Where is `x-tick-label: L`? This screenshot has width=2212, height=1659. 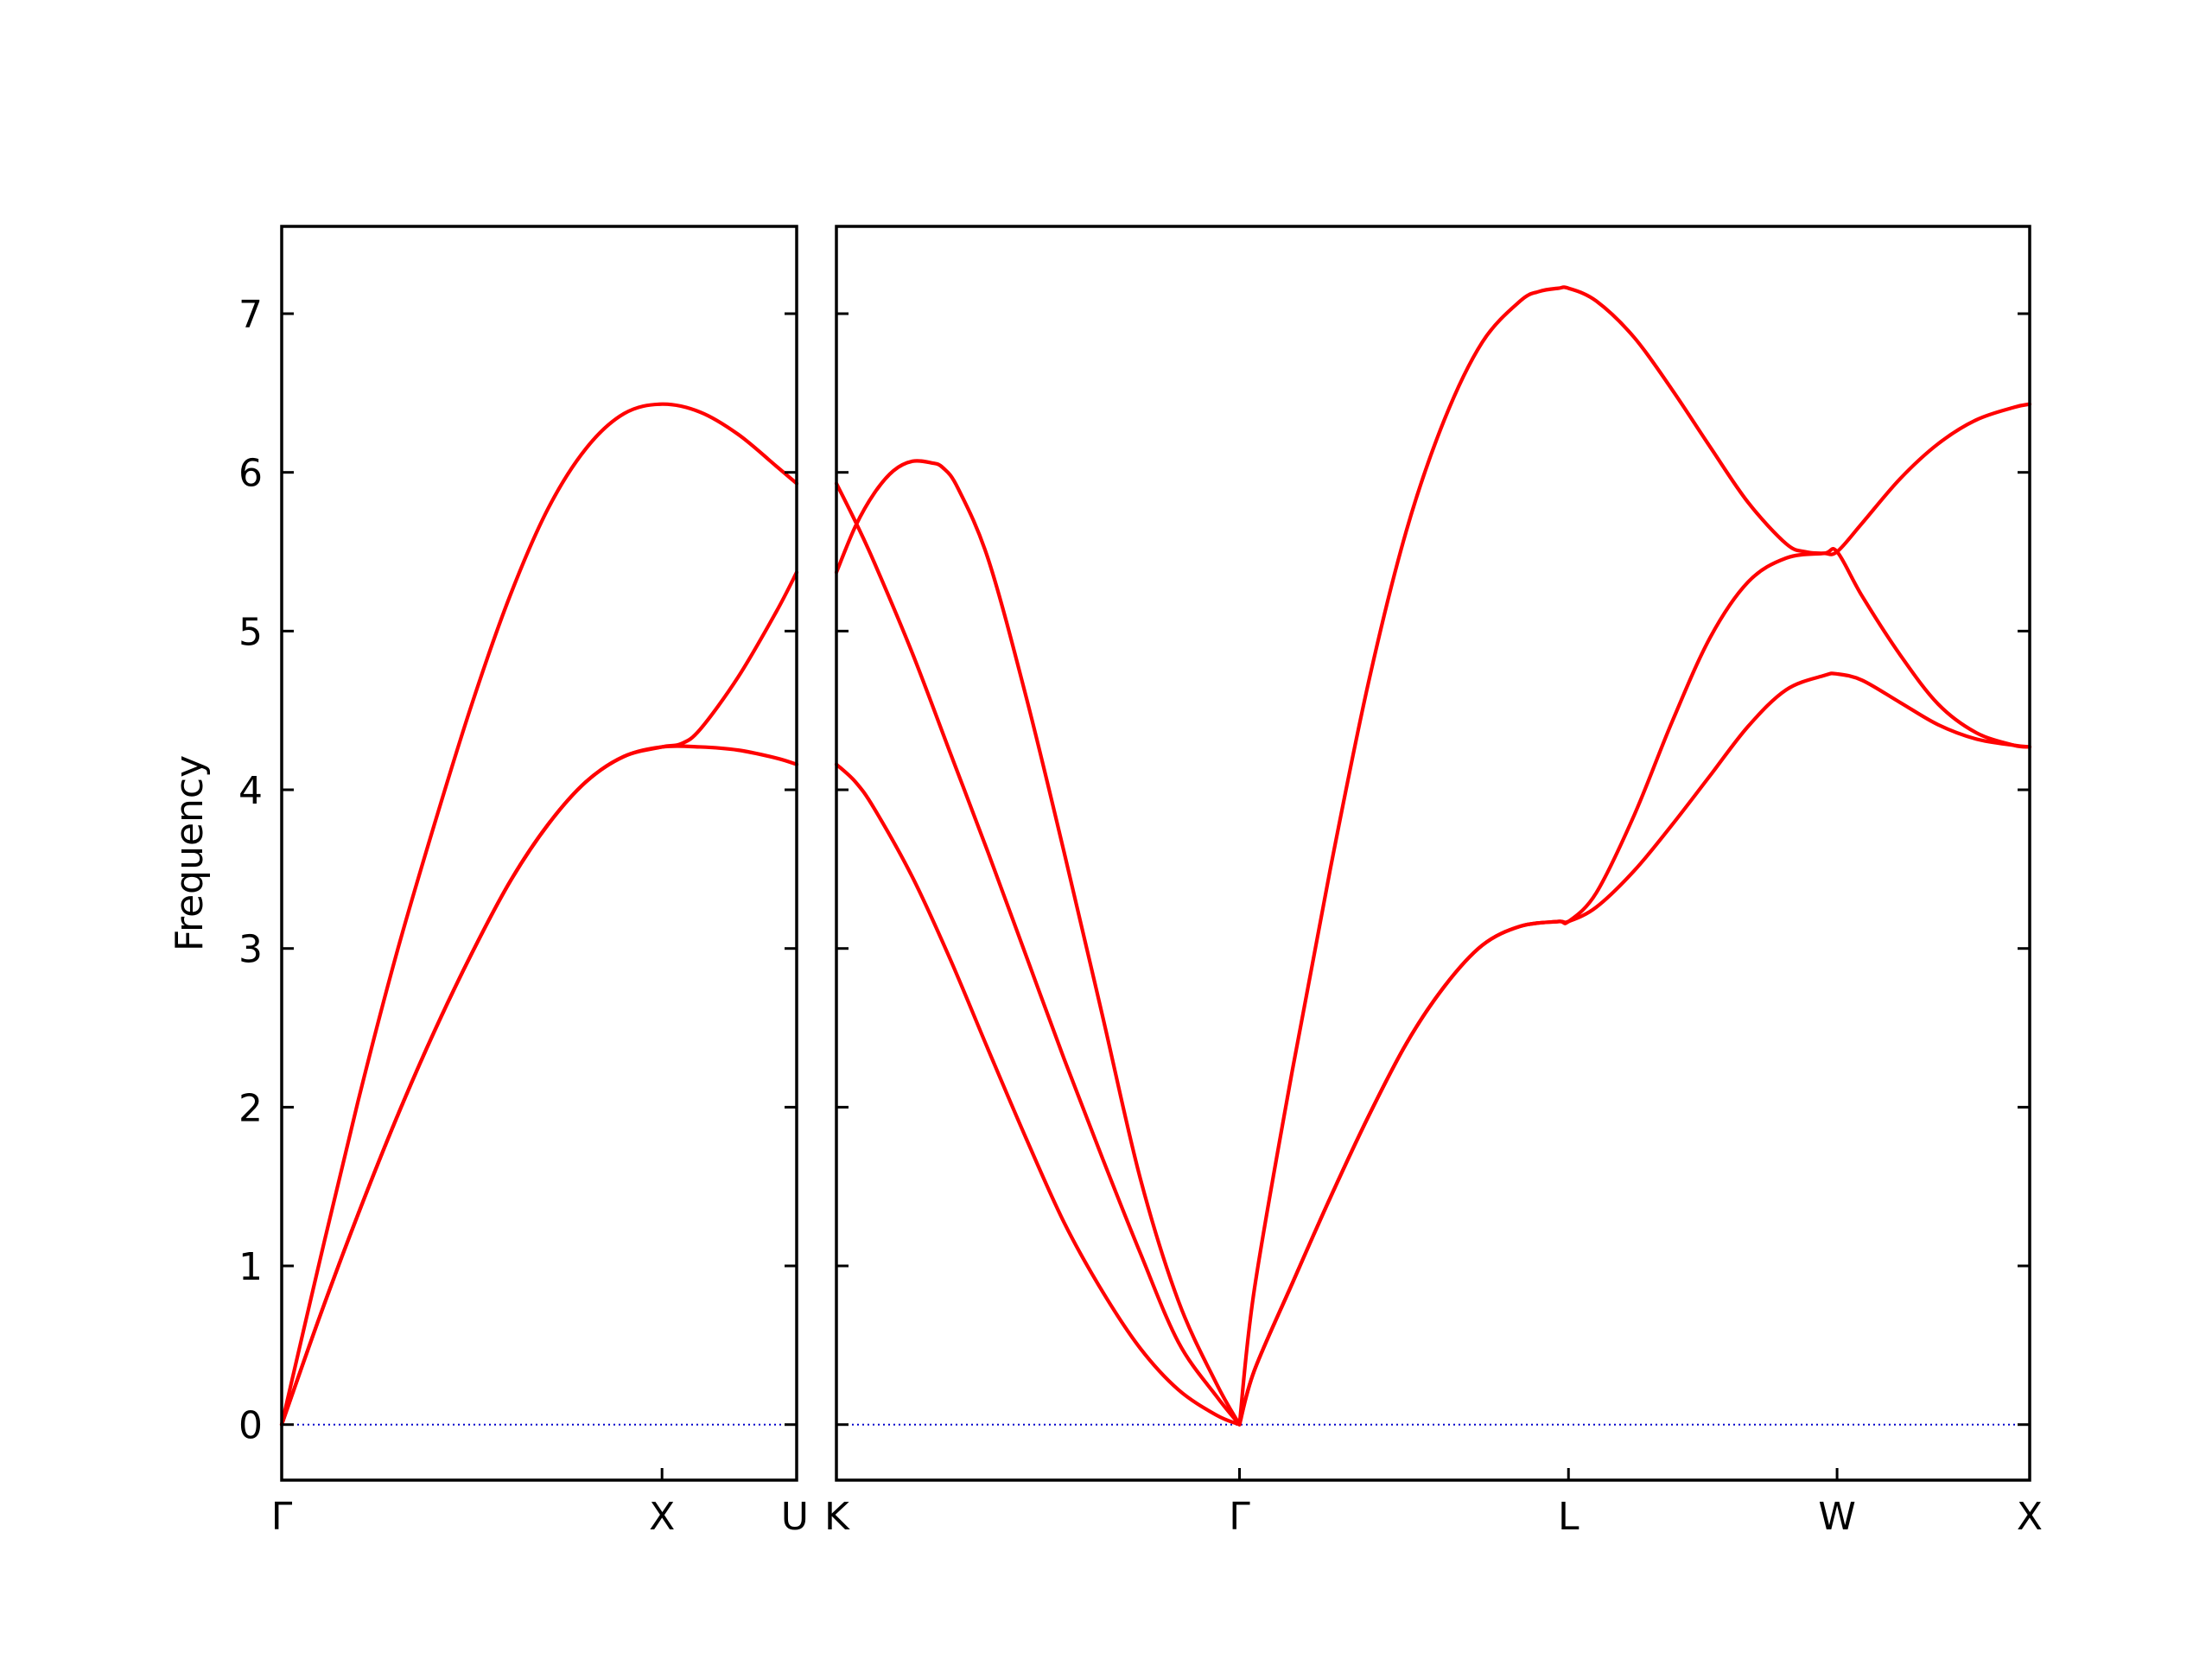 x-tick-label: L is located at coordinates (1569, 1517).